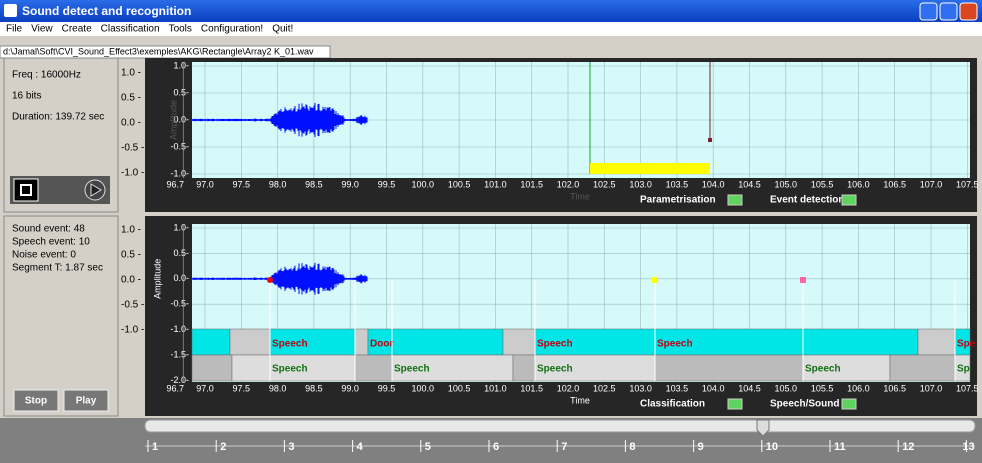 This screenshot has width=982, height=463. What do you see at coordinates (928, 11) in the screenshot?
I see `minimize-button` at bounding box center [928, 11].